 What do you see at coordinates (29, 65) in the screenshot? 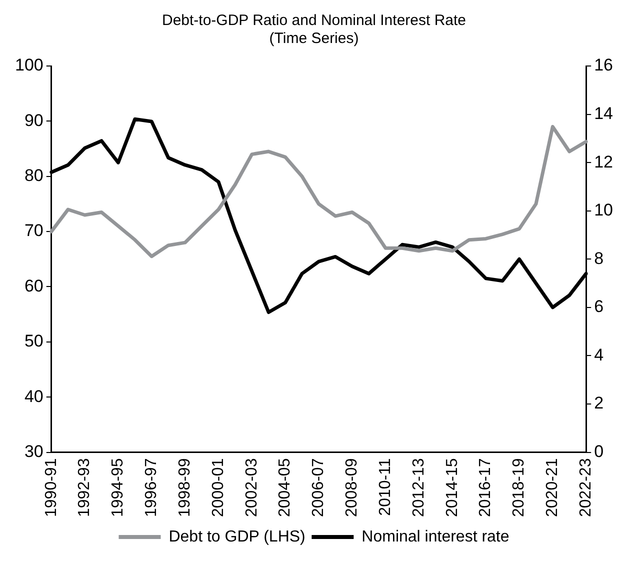
I see `y-tick-label: 100` at bounding box center [29, 65].